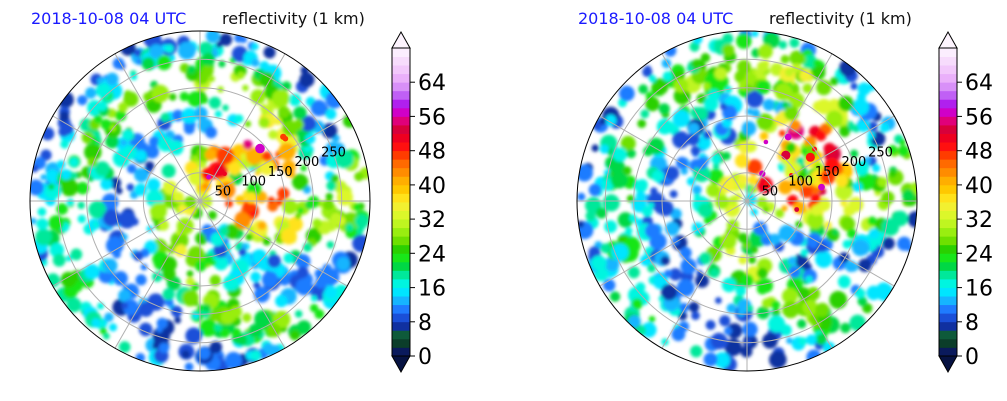 Image resolution: width=1007 pixels, height=401 pixels. I want to click on colorbar-tick-label: 64, so click(979, 83).